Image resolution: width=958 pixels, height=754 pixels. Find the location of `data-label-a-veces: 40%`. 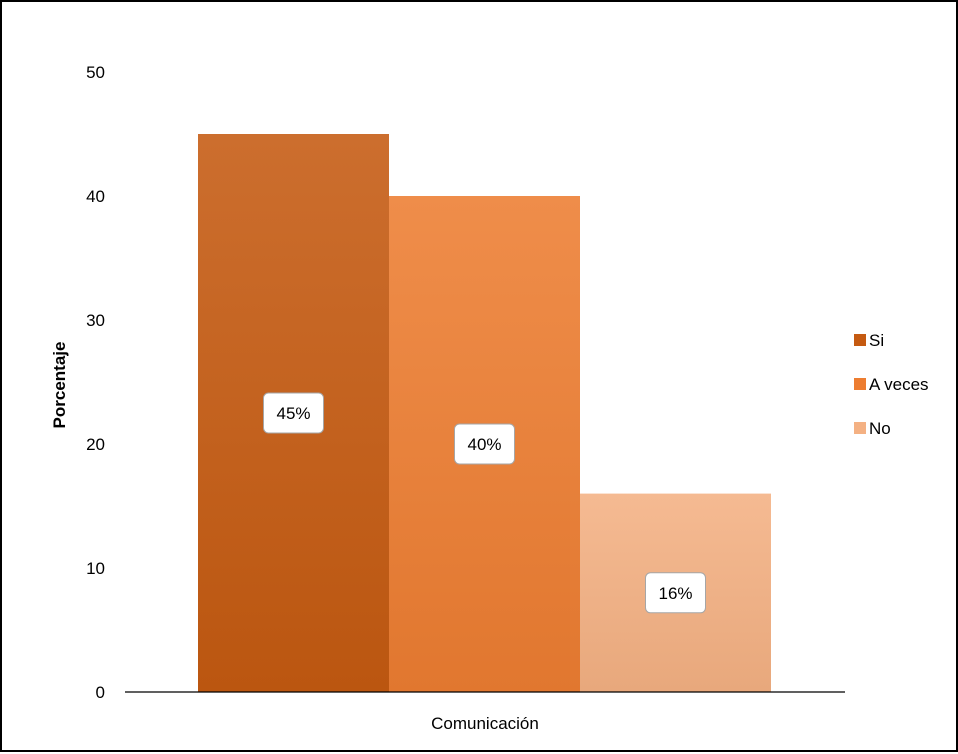

data-label-a-veces: 40% is located at coordinates (484, 444).